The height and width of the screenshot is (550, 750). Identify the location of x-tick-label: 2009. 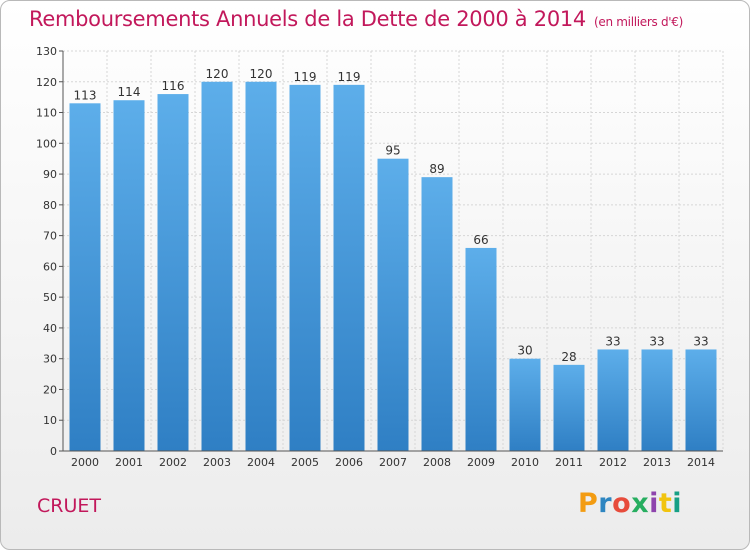
(481, 462).